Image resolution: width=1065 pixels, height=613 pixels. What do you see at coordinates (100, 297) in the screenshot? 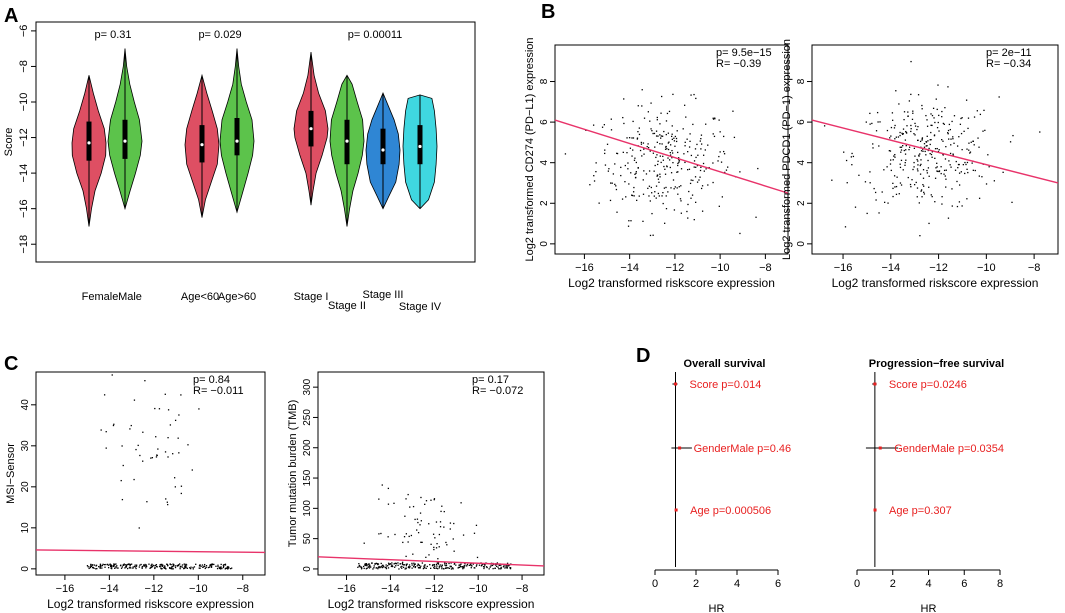
I see `x-category-label: Female` at bounding box center [100, 297].